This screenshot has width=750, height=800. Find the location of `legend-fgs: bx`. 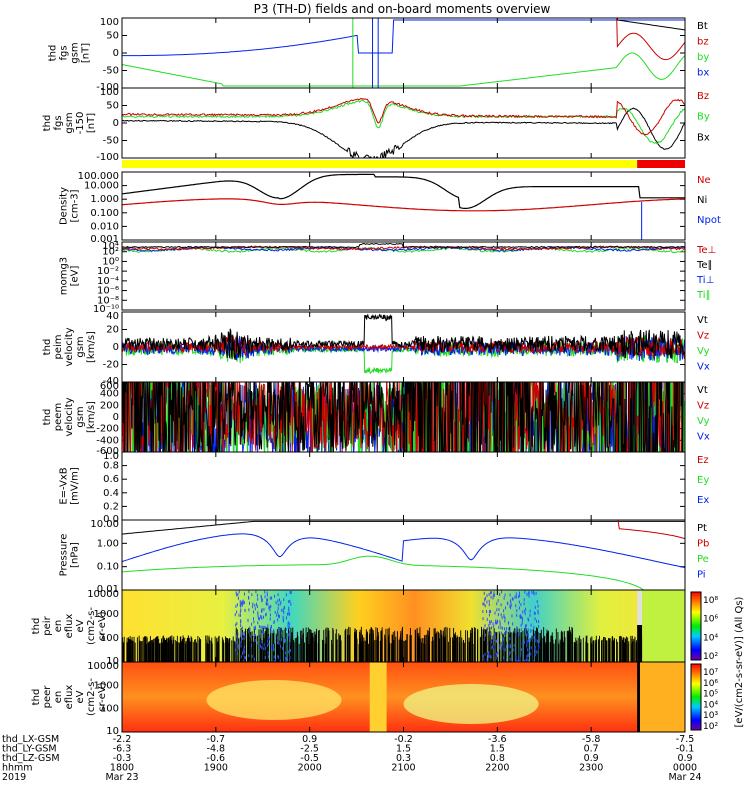

legend-fgs: bx is located at coordinates (703, 73).